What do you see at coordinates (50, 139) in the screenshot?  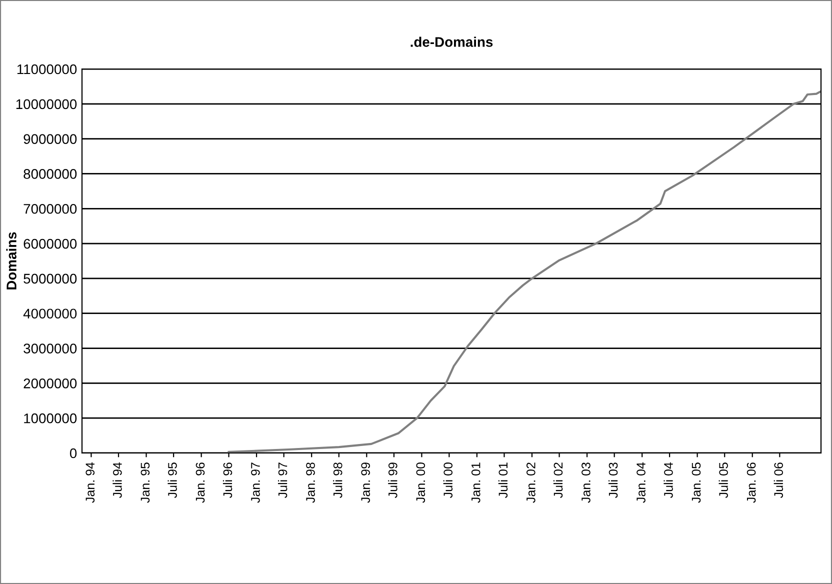 I see `y-tick-label: 9000000` at bounding box center [50, 139].